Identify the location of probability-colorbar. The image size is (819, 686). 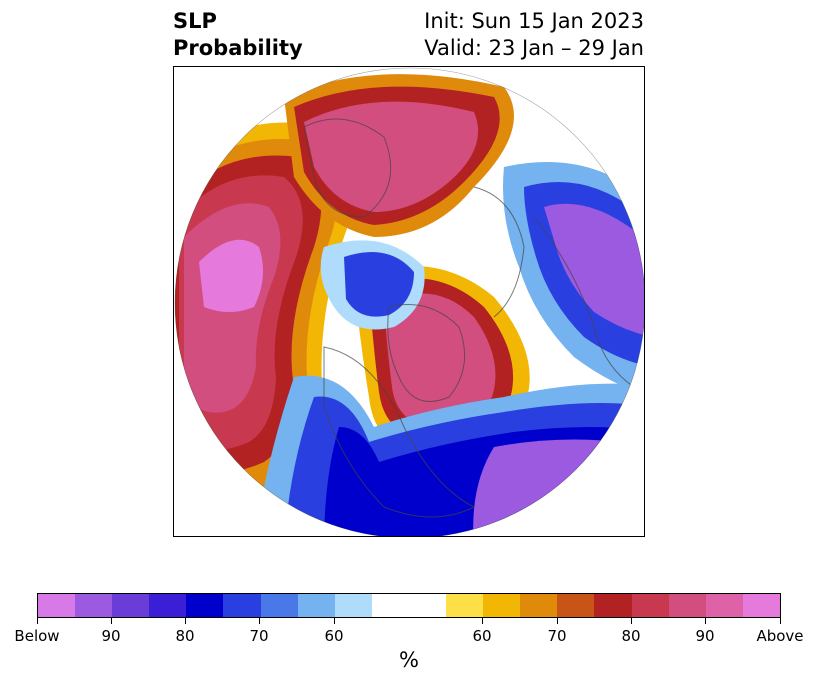
(409, 605).